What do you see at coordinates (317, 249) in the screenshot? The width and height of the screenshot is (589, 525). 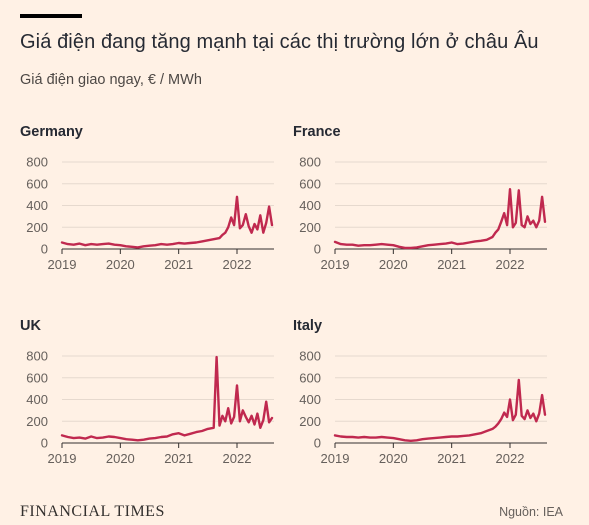 I see `france-ytick-0: 0` at bounding box center [317, 249].